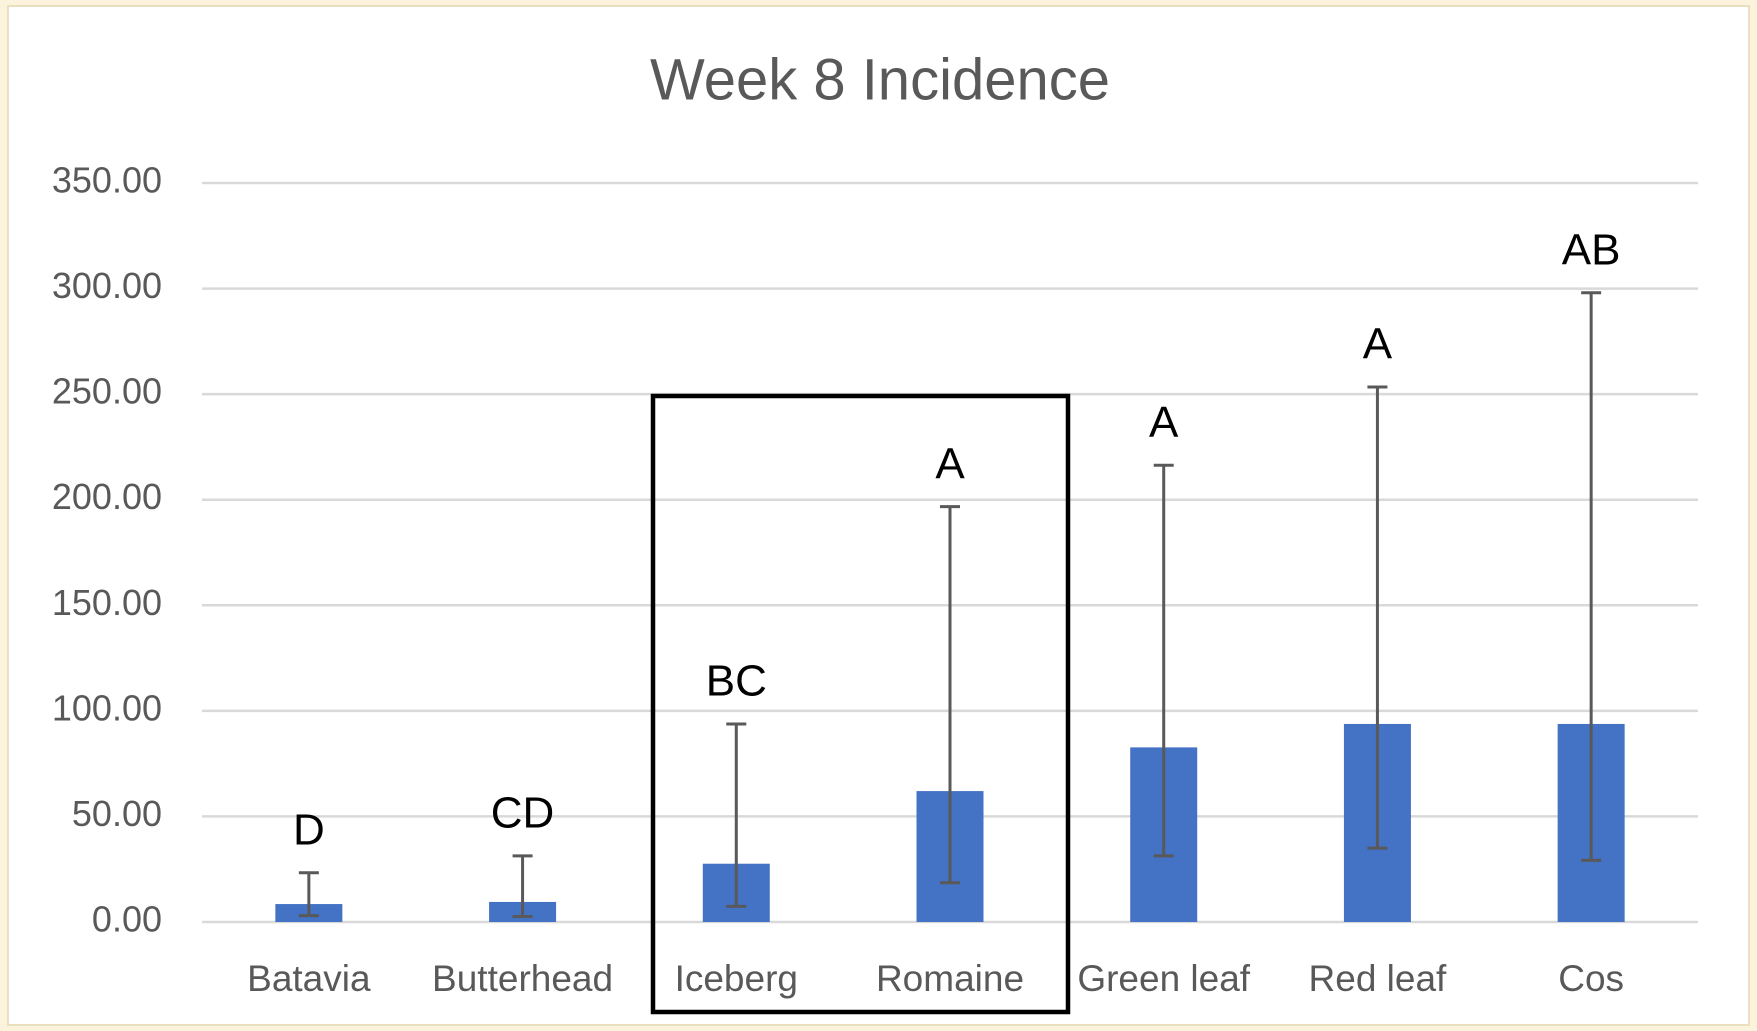  What do you see at coordinates (523, 813) in the screenshot?
I see `significance-letter: CD` at bounding box center [523, 813].